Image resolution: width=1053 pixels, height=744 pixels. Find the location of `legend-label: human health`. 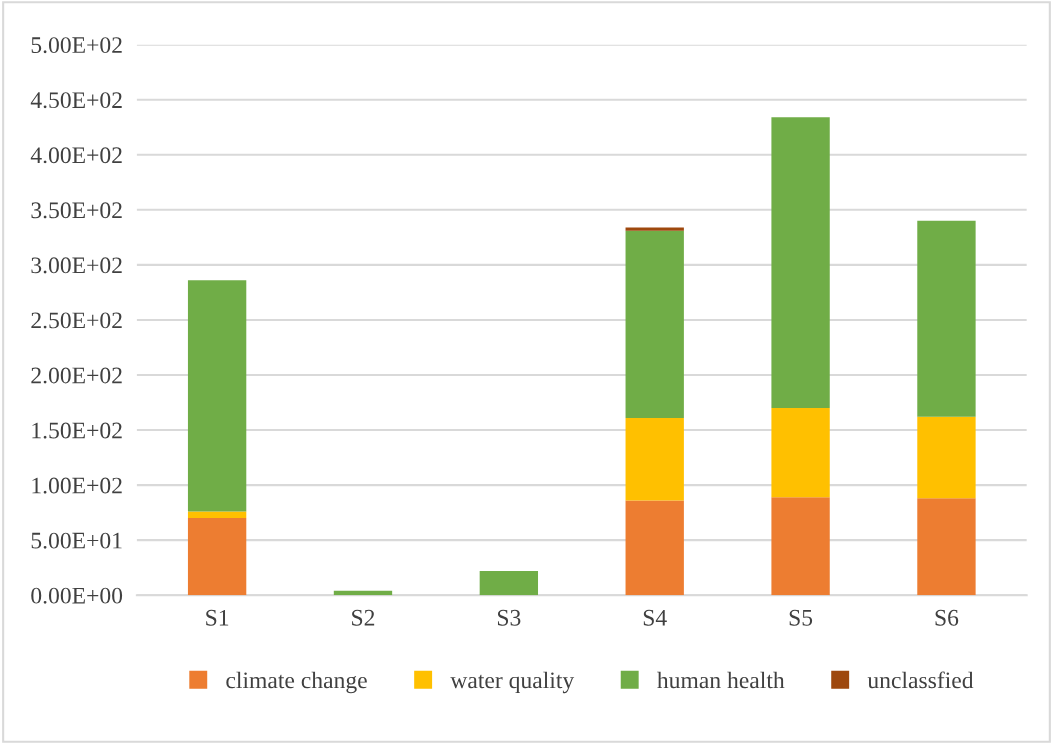

legend-label: human health is located at coordinates (721, 680).